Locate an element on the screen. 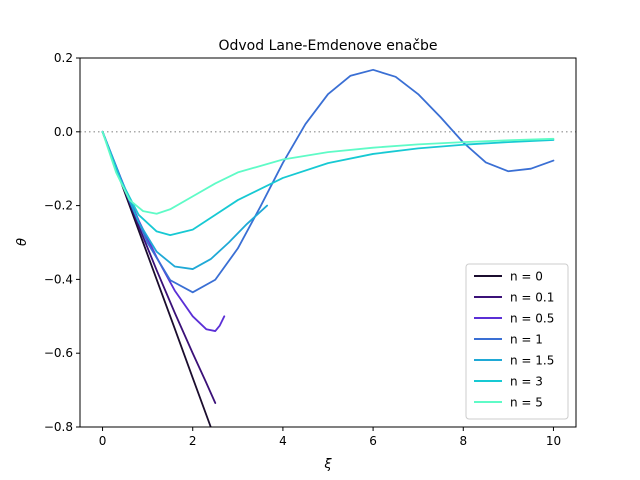 The image size is (640, 480). x-axis-label: ξ is located at coordinates (327, 464).